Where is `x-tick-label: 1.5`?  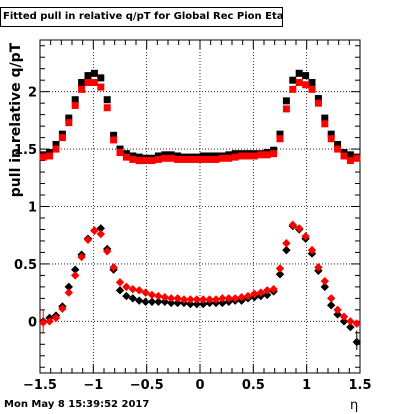 x-tick-label: 1.5 is located at coordinates (359, 385).